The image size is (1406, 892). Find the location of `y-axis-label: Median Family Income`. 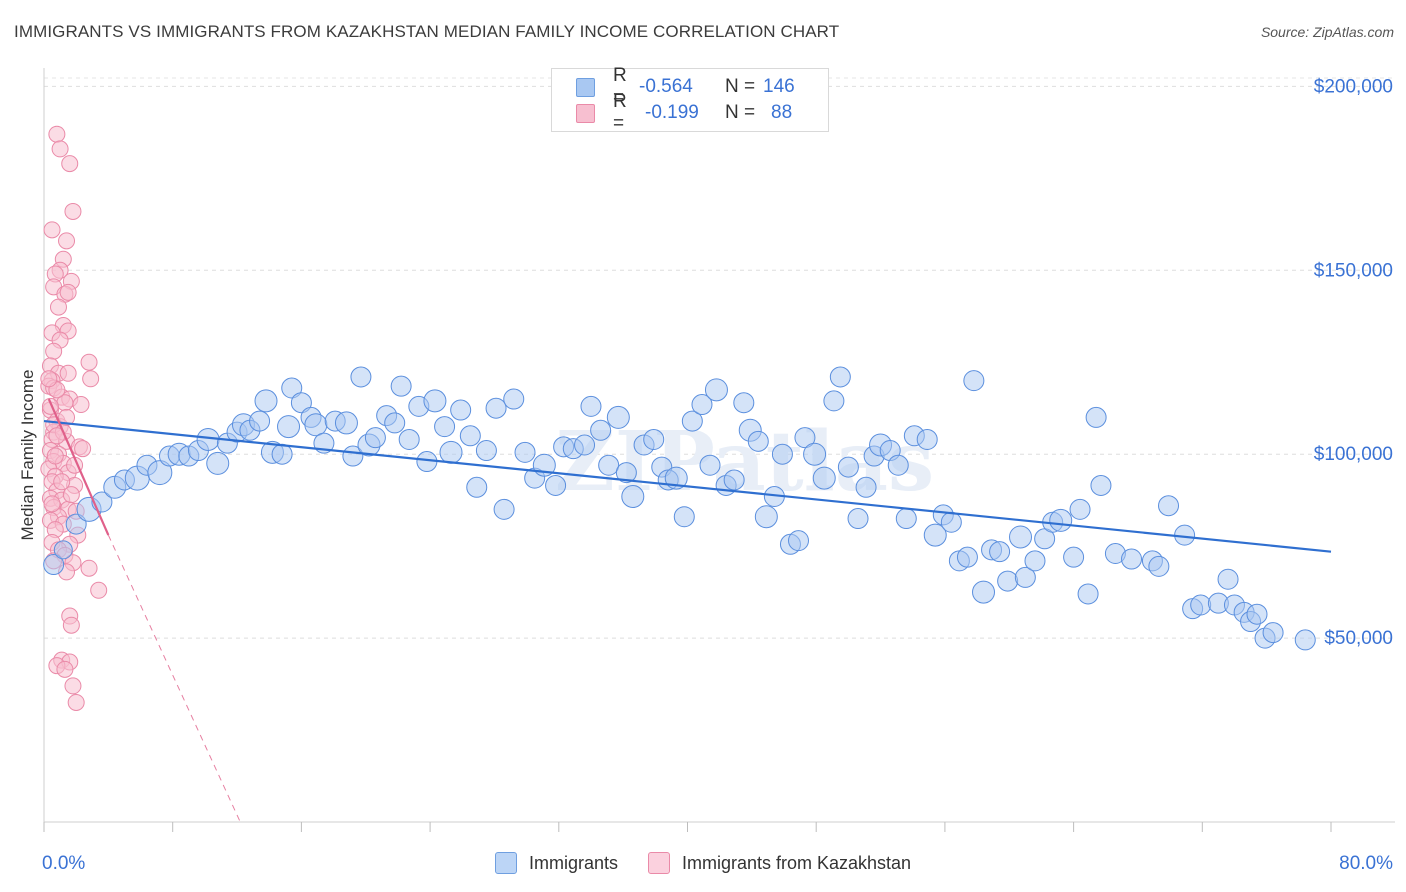

y-axis-label: Median Family Income is located at coordinates (27, 455).